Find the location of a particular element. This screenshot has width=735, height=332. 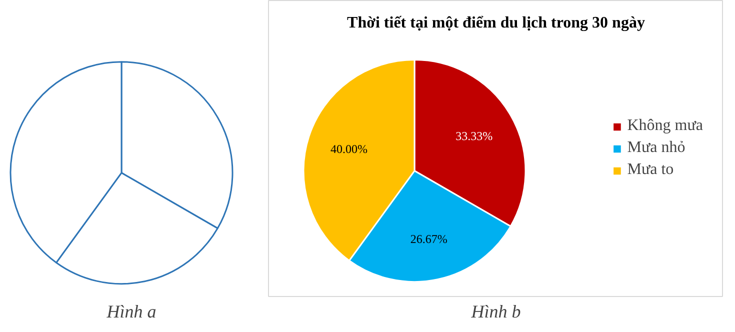

data-label: 40.00% is located at coordinates (349, 149).